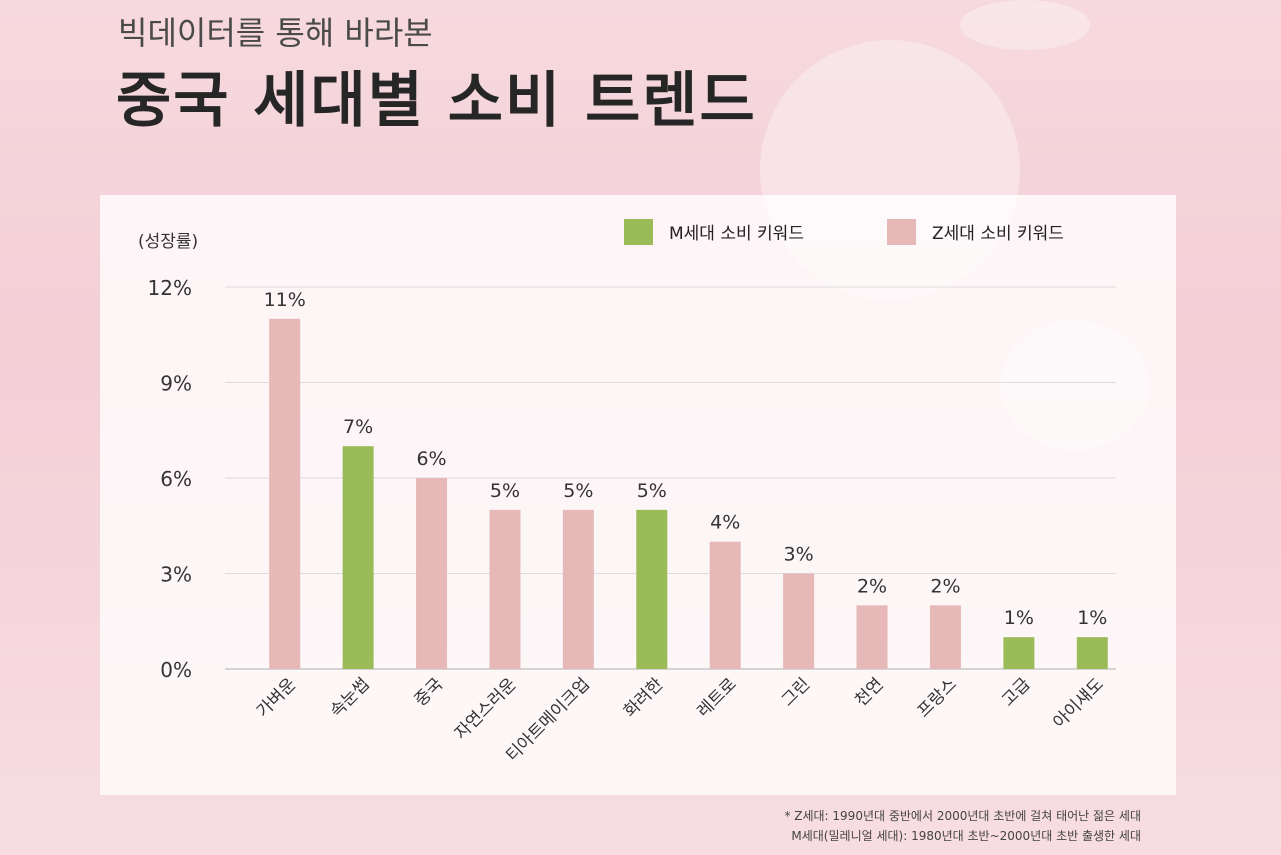  Describe the element at coordinates (176, 479) in the screenshot. I see `y-tick-label: 6%` at that location.